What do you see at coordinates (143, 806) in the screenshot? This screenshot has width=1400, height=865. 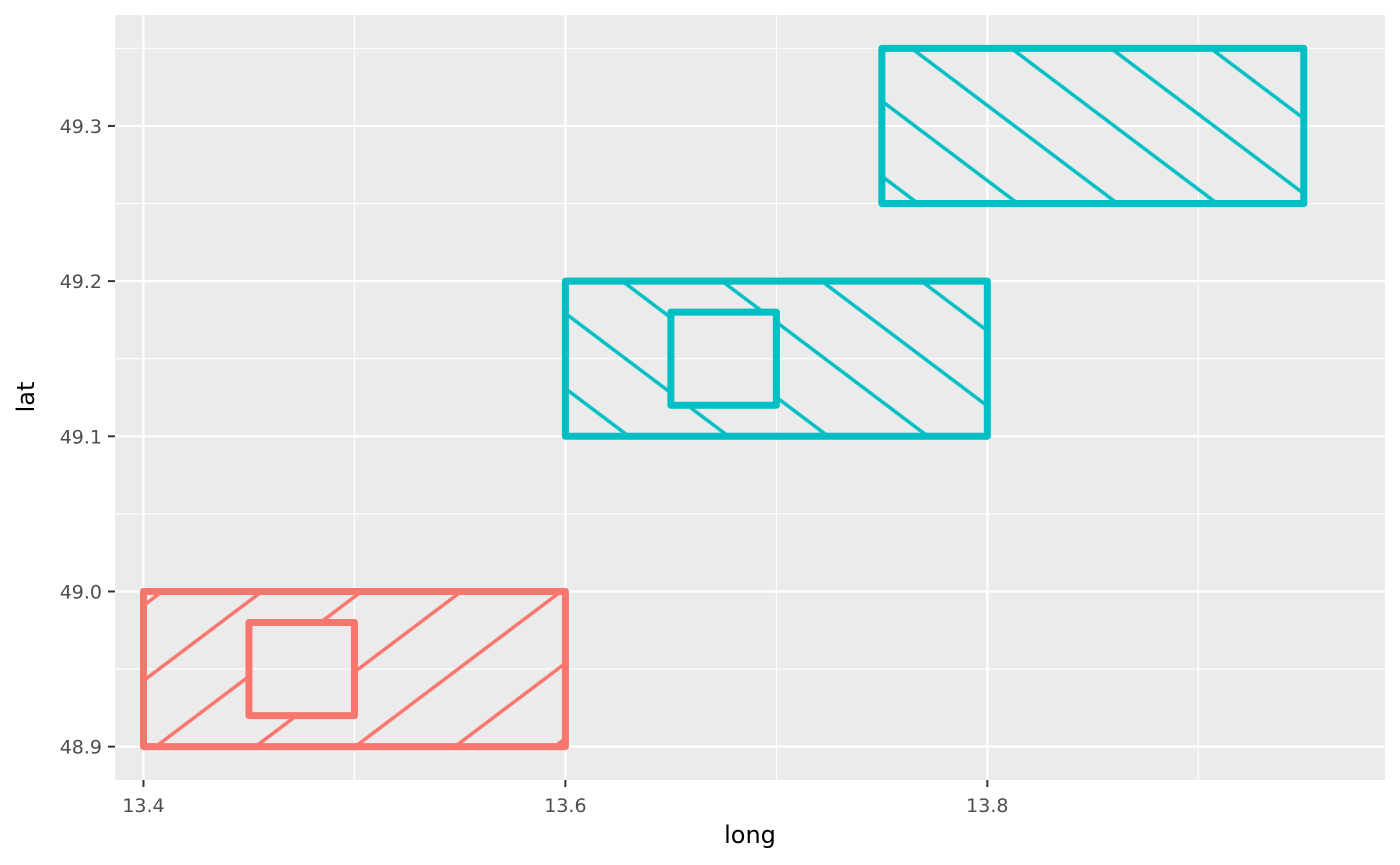 I see `x-tick-label: 13.4` at bounding box center [143, 806].